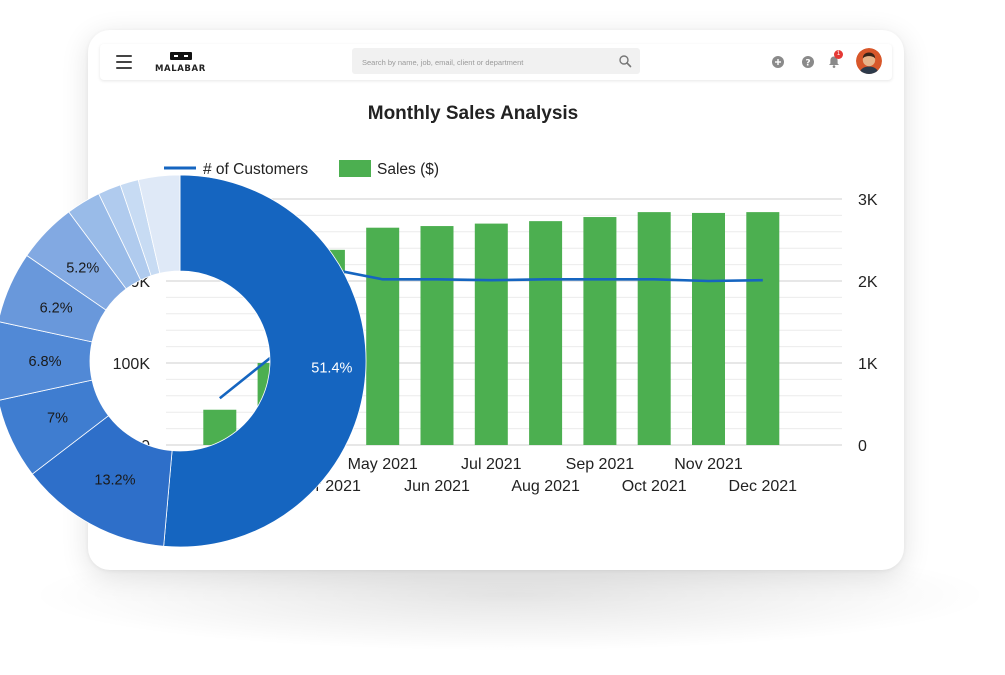  What do you see at coordinates (862, 446) in the screenshot?
I see `right-axis-tick-label: 0` at bounding box center [862, 446].